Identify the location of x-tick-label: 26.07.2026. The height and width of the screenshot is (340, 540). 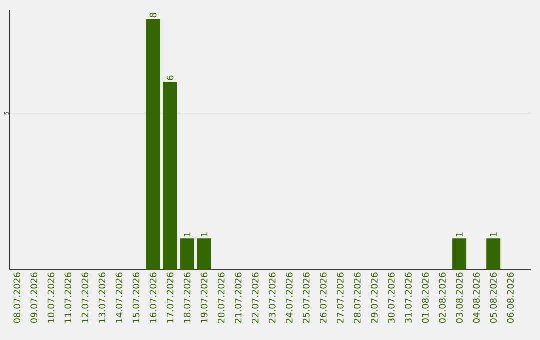
(323, 298).